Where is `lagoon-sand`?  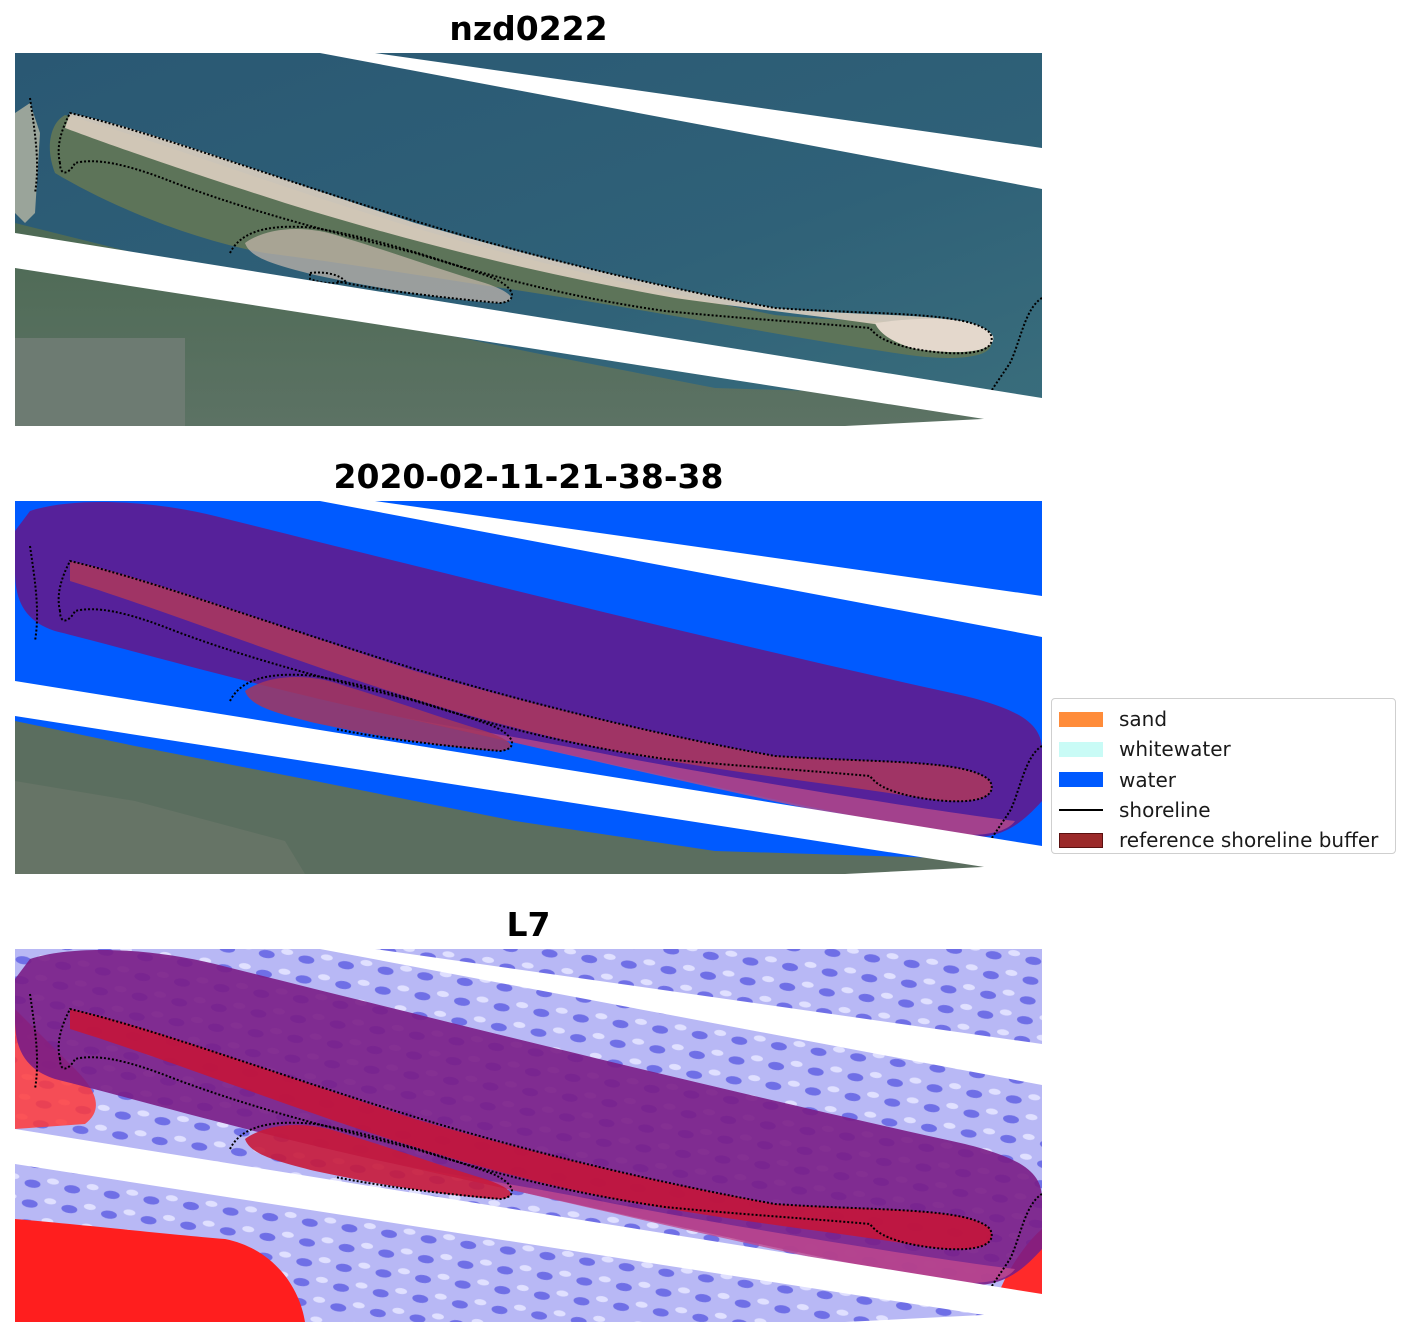 lagoon-sand is located at coordinates (378, 265).